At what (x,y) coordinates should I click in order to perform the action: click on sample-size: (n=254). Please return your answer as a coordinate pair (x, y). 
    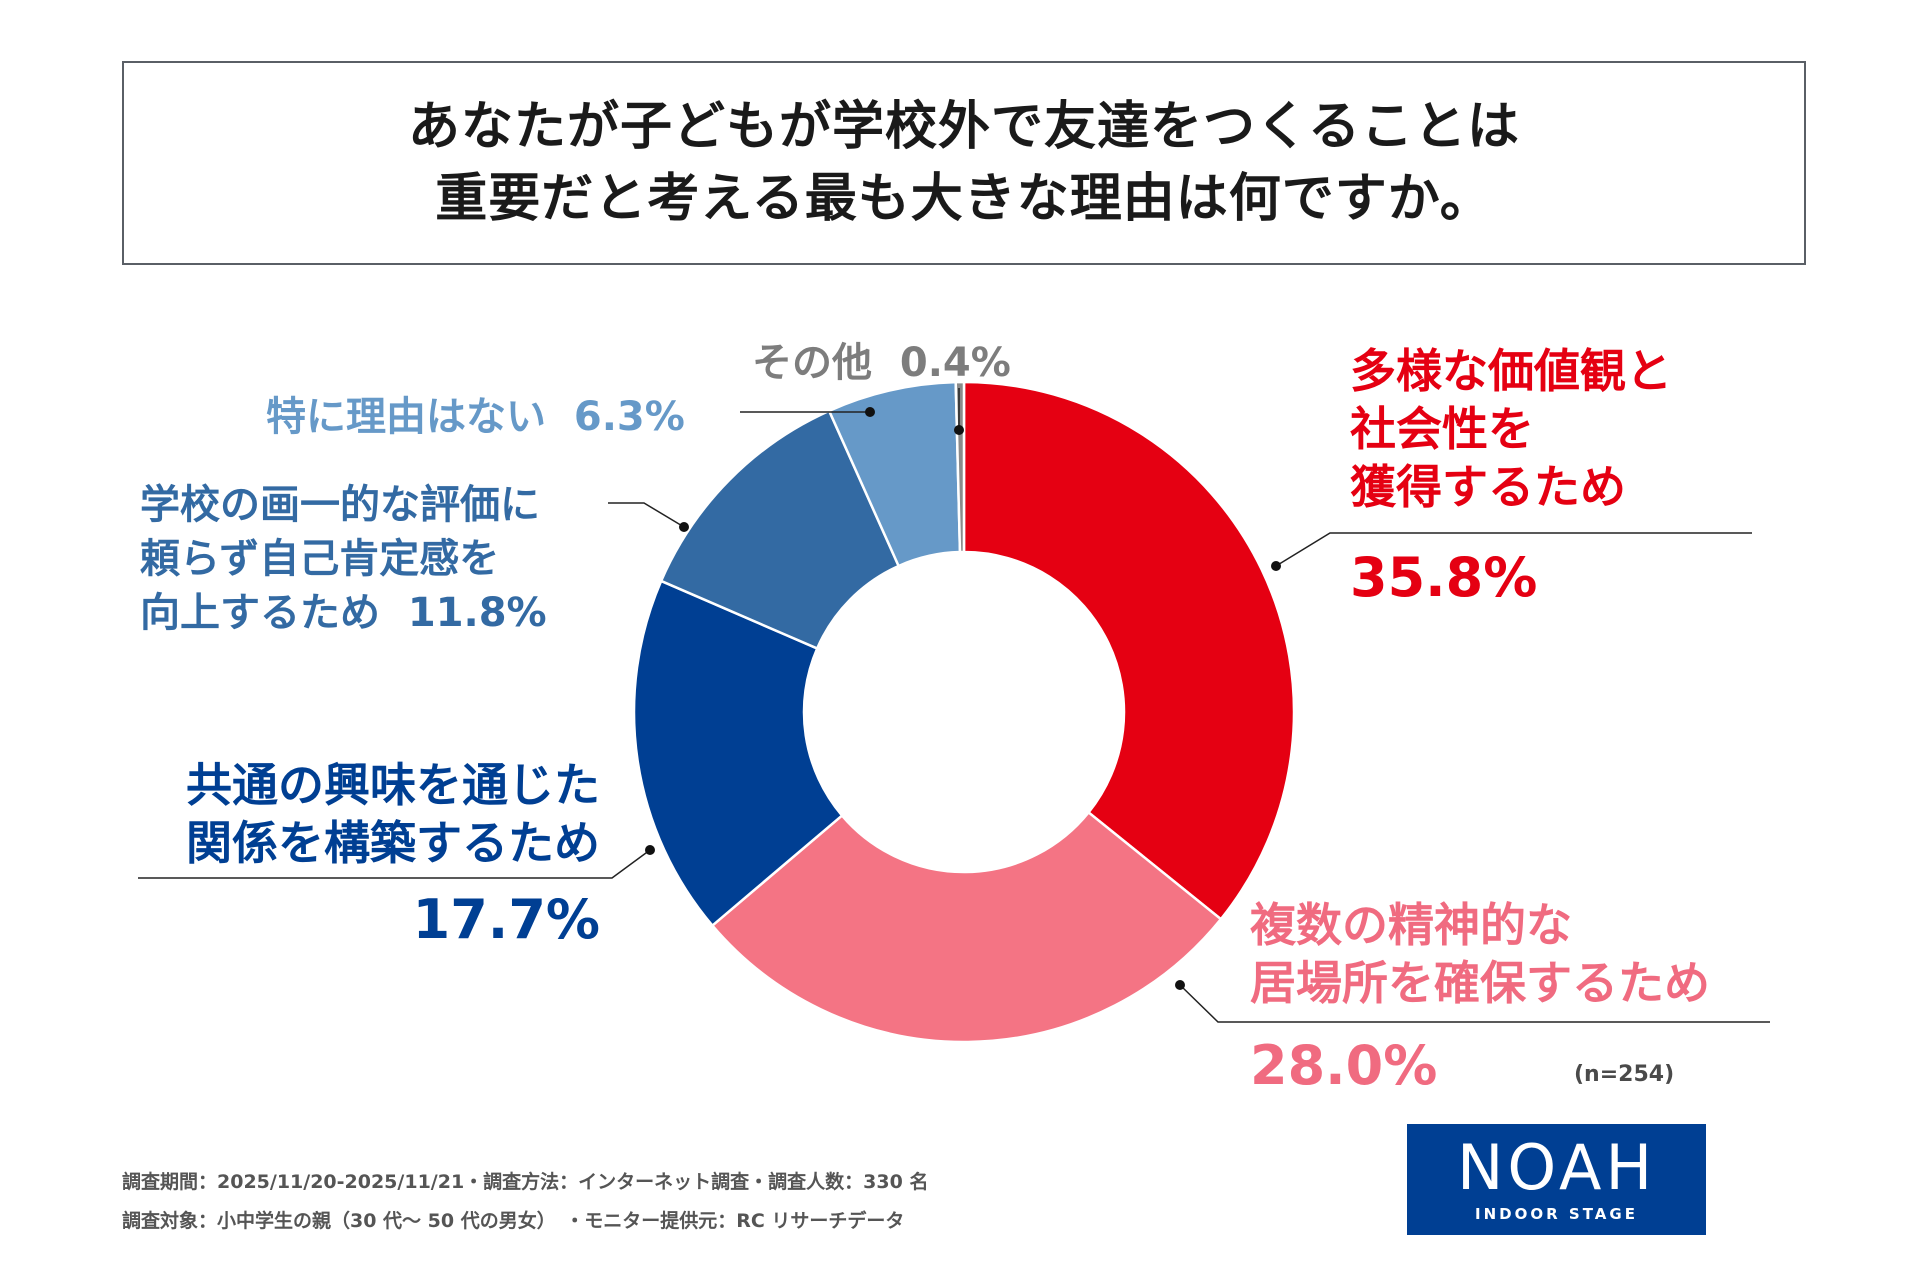
    Looking at the image, I should click on (1624, 1074).